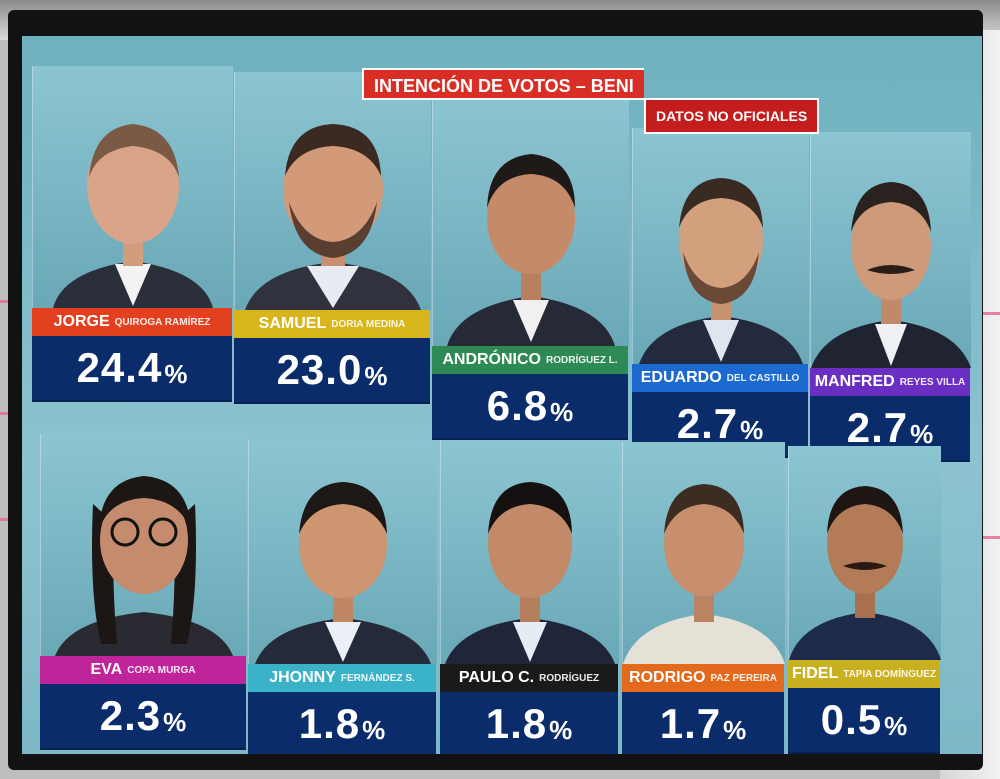 The height and width of the screenshot is (779, 1000). What do you see at coordinates (161, 670) in the screenshot?
I see `candidate-last-name: COPA MURGA` at bounding box center [161, 670].